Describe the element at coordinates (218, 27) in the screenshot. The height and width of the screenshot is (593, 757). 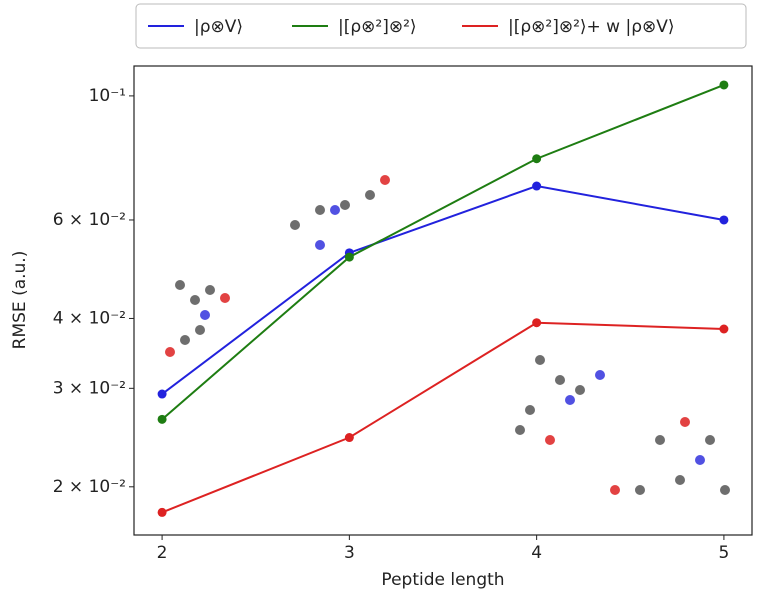
I see `legend-label: |ρ⊗V⟩` at that location.